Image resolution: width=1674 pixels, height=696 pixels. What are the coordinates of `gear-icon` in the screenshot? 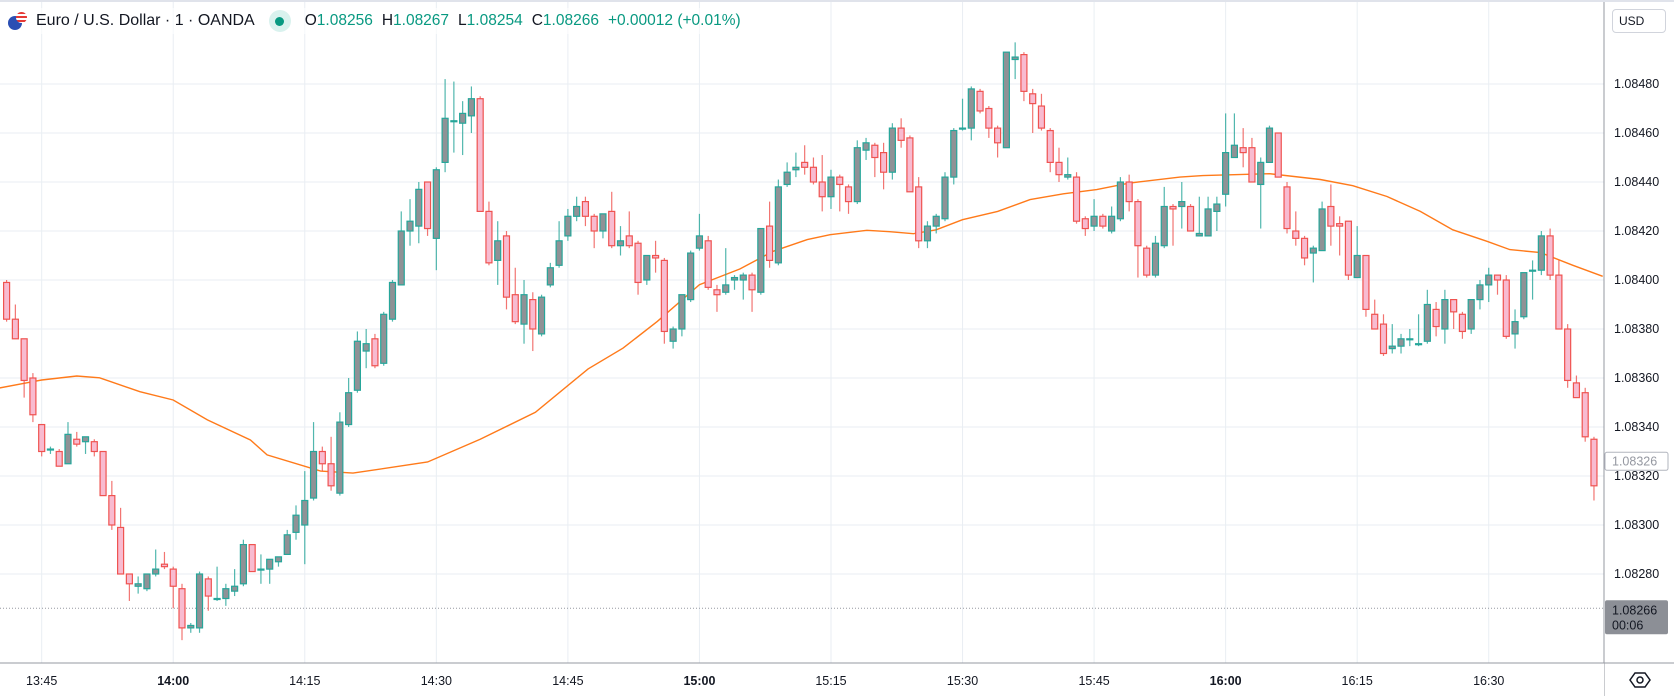 It's located at (1640, 680).